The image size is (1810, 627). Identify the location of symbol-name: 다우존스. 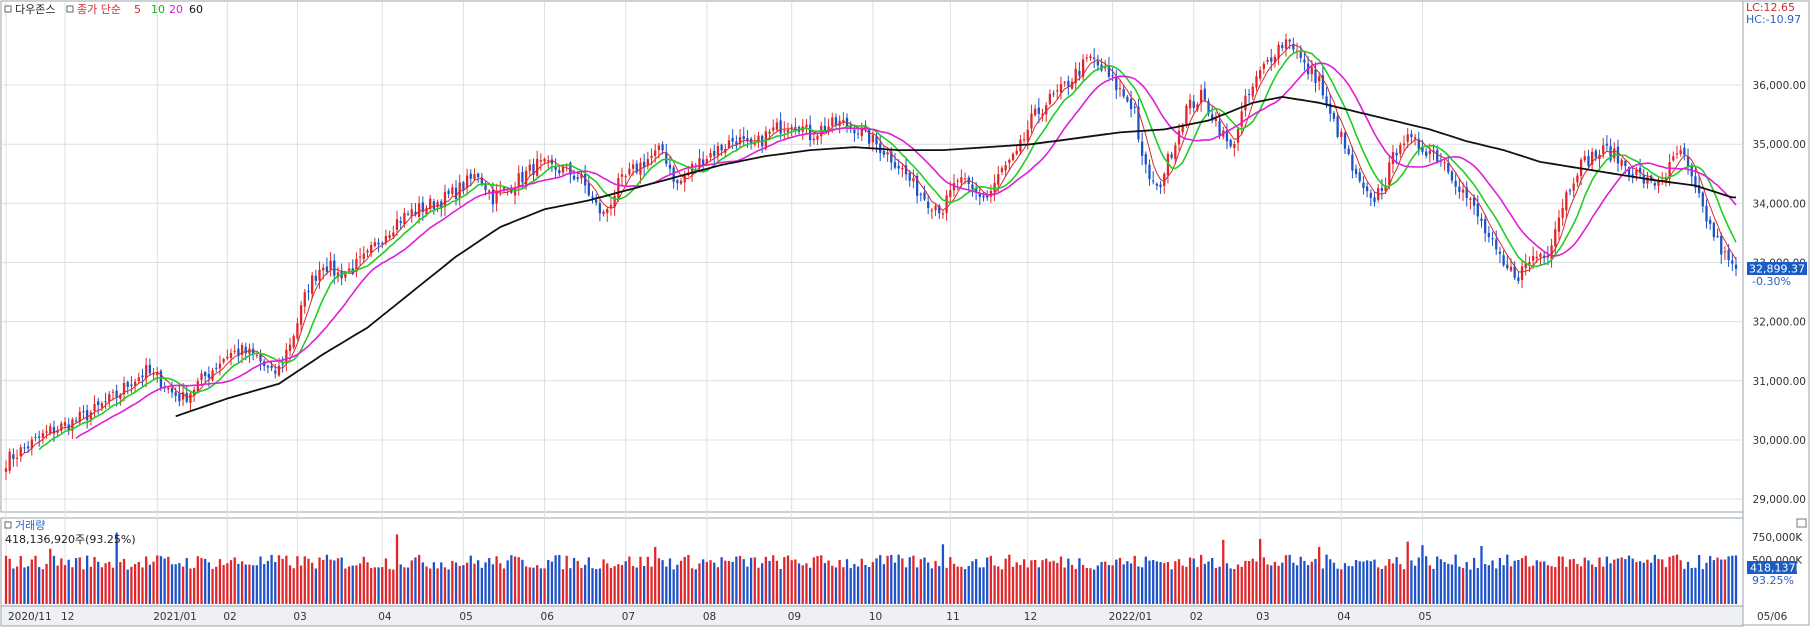
(35, 9).